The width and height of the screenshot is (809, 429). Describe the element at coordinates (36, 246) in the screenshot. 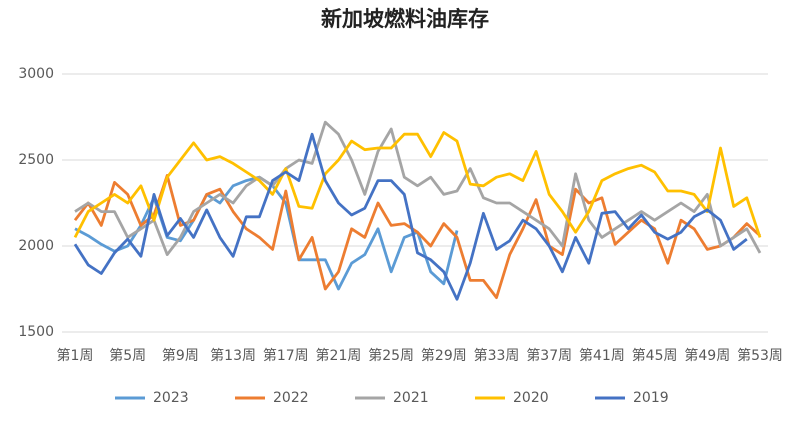

I see `y-tick-label: 2000` at that location.